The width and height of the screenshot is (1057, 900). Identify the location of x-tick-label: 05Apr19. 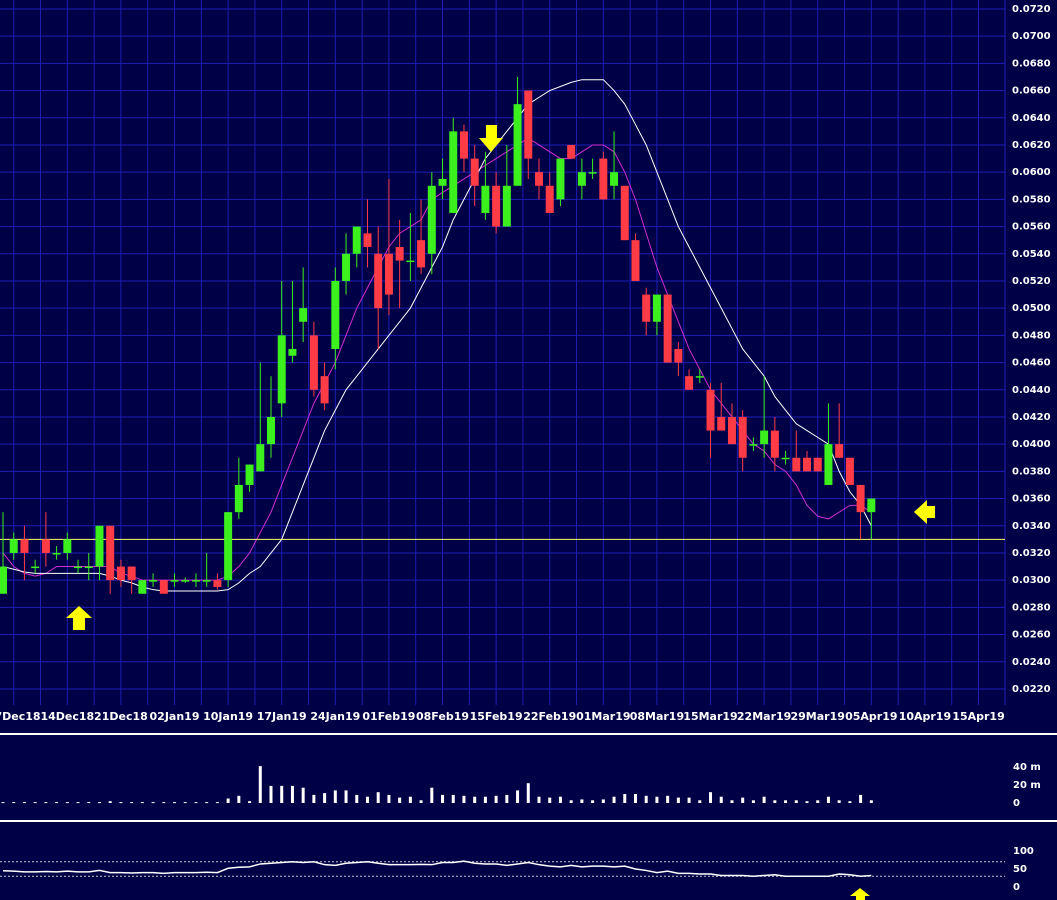
(871, 716).